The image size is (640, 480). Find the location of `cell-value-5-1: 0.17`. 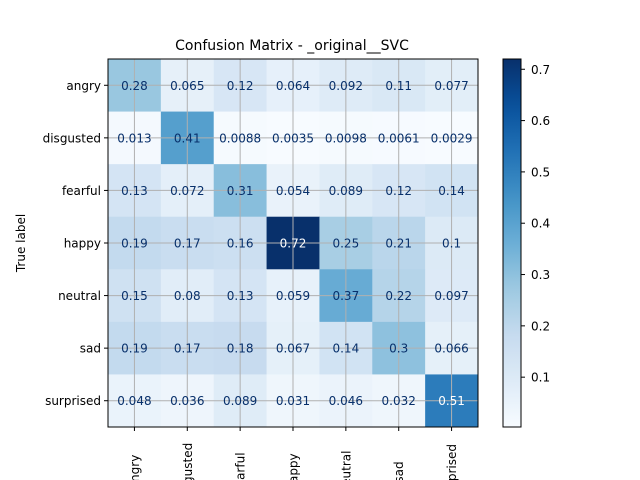

cell-value-5-1: 0.17 is located at coordinates (187, 349).